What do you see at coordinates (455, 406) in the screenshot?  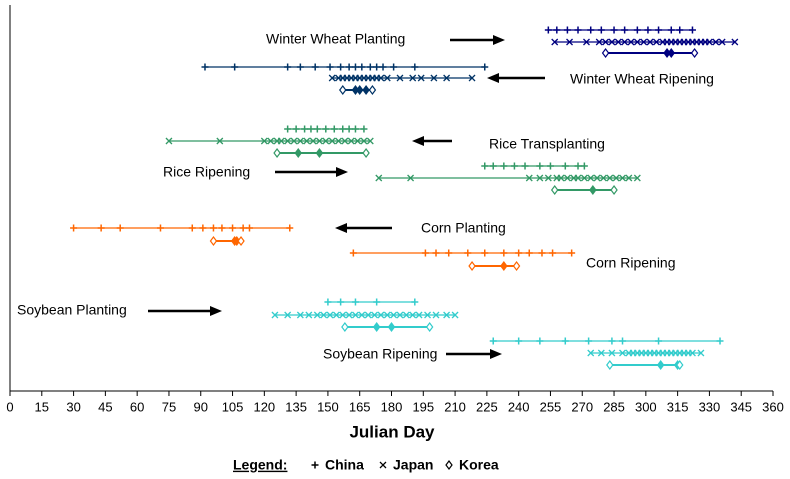 I see `x-tick-label: 210` at bounding box center [455, 406].